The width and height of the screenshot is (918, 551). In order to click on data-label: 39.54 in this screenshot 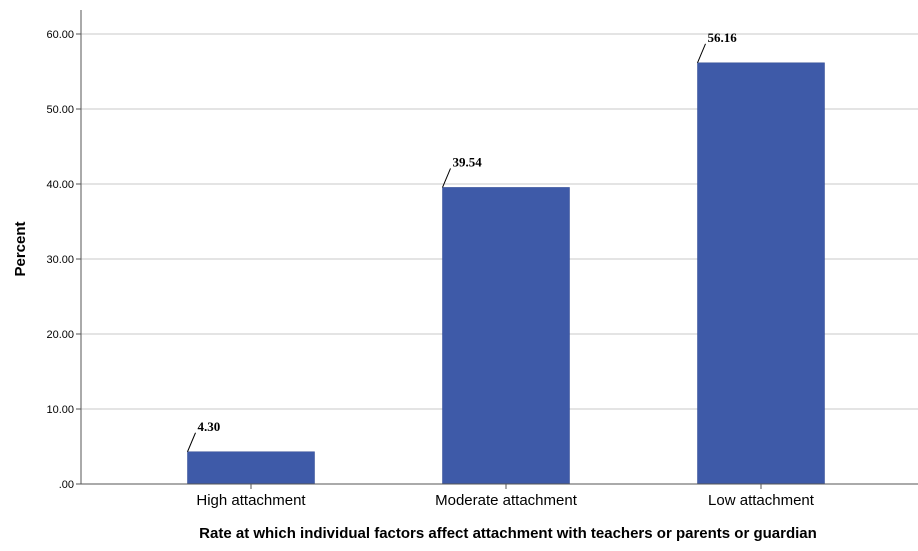, I will do `click(468, 161)`.